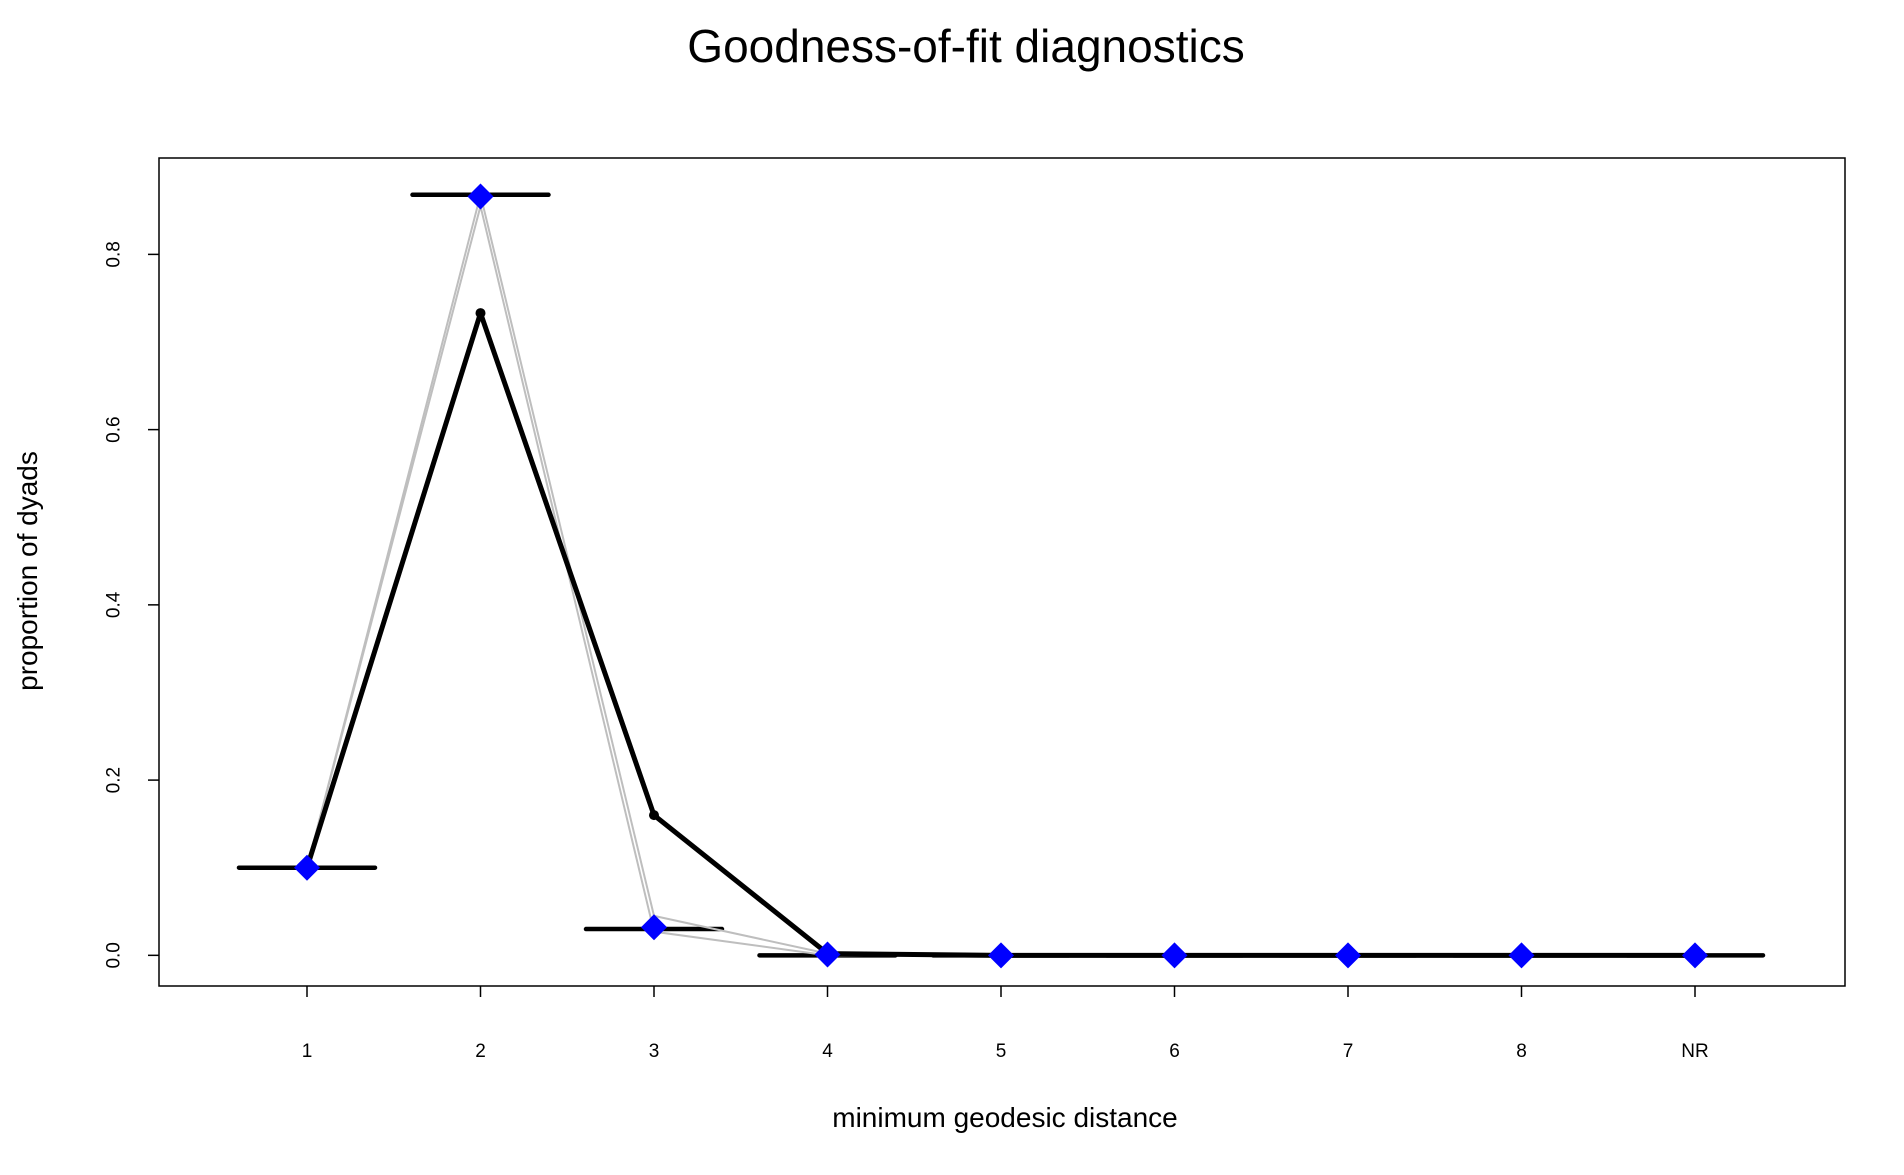 This screenshot has height=1175, width=1904. What do you see at coordinates (1001, 1051) in the screenshot?
I see `x-tick-label: 5` at bounding box center [1001, 1051].